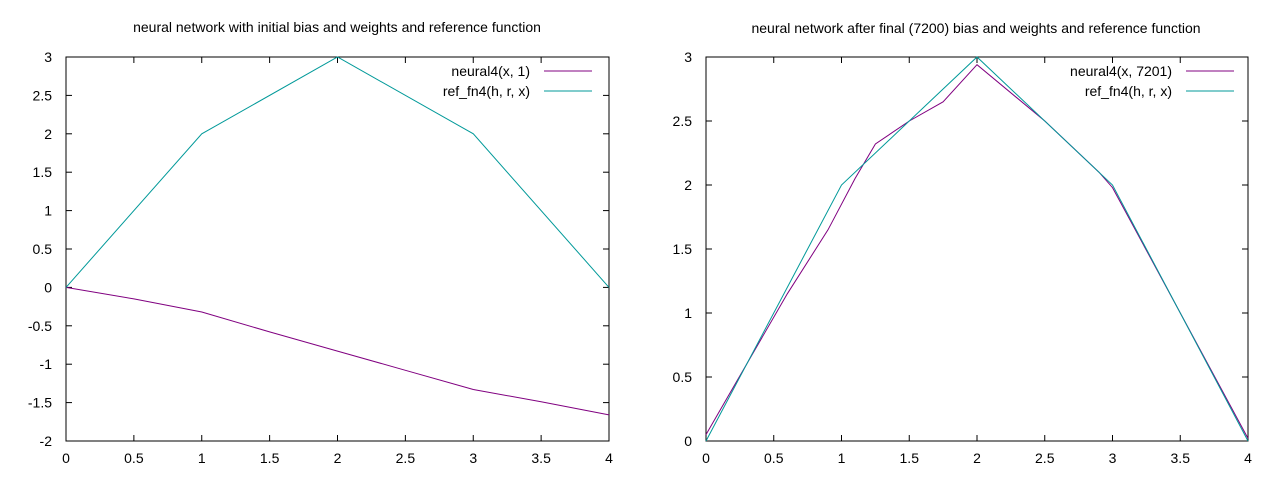 Image resolution: width=1280 pixels, height=481 pixels. What do you see at coordinates (40, 326) in the screenshot?
I see `y-tick-label: -0.5` at bounding box center [40, 326].